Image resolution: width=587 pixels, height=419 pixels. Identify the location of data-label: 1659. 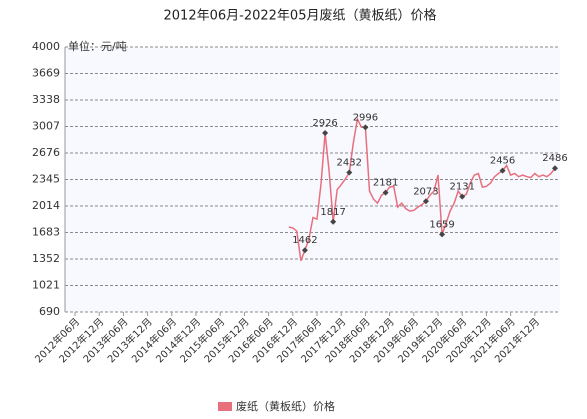
(441, 224).